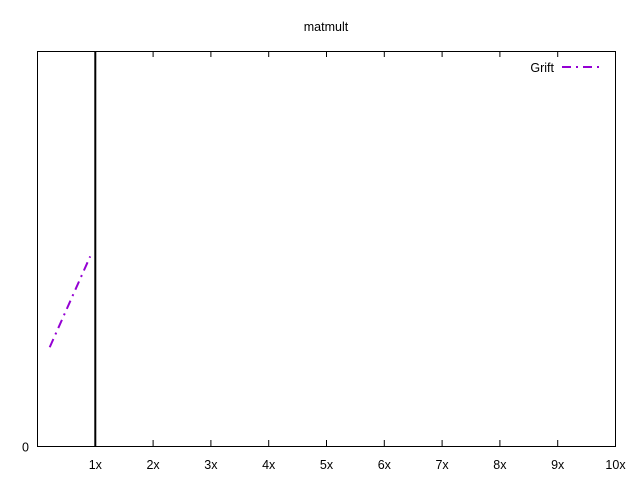 The height and width of the screenshot is (480, 640). I want to click on legend-label-grift: Grift, so click(542, 68).